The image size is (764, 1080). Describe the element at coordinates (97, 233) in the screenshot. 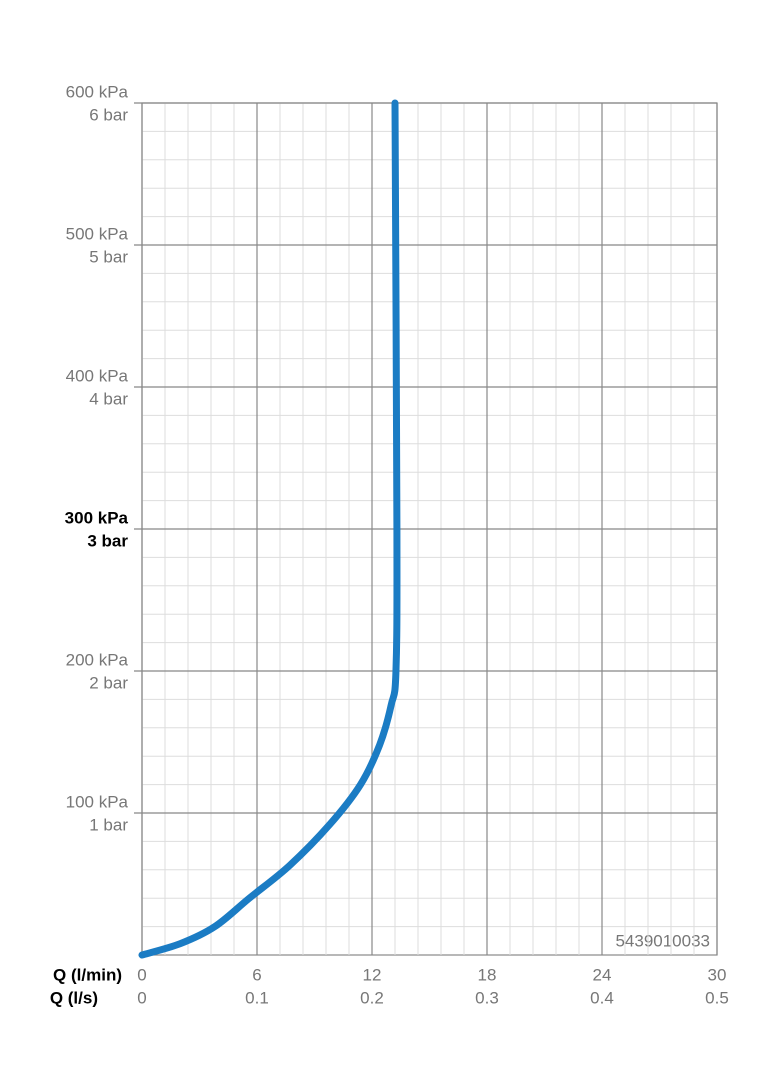

I see `y-tick-label: 500 kPa` at that location.